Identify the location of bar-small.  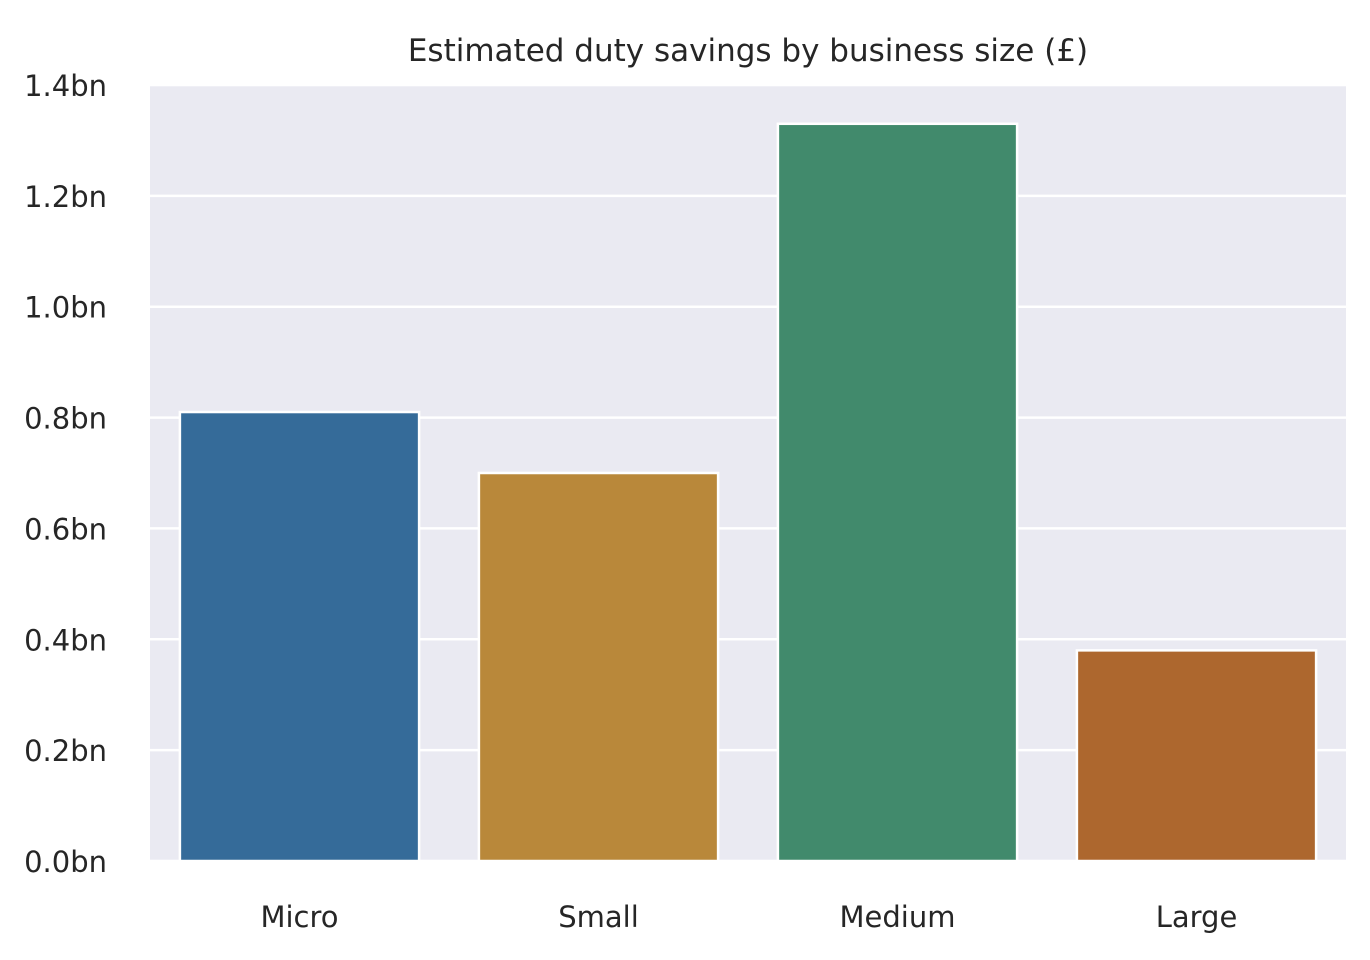
(598, 667).